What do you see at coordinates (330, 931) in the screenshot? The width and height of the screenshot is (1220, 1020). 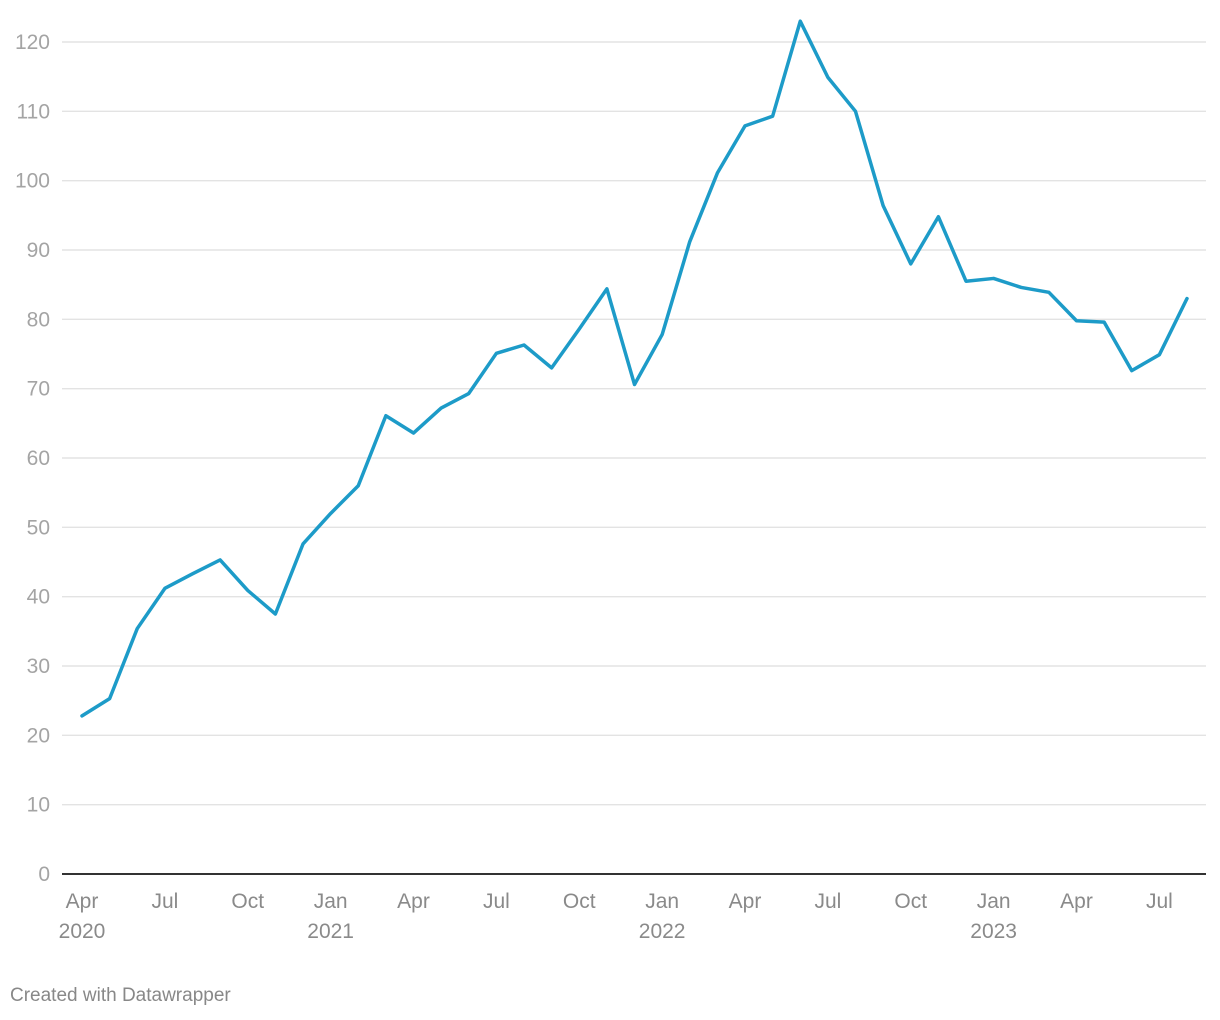 I see `x-tick-year-label: 2021` at bounding box center [330, 931].